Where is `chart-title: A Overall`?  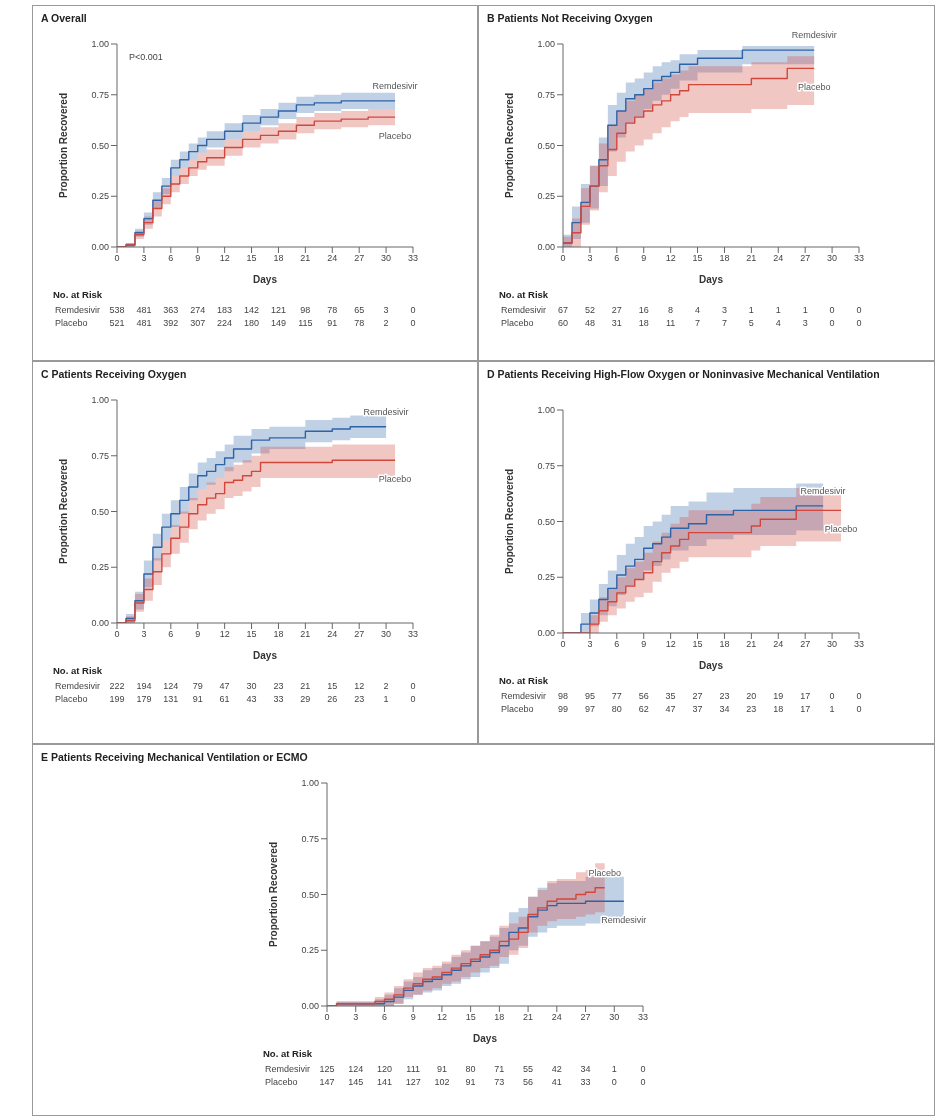
chart-title: A Overall is located at coordinates (64, 18).